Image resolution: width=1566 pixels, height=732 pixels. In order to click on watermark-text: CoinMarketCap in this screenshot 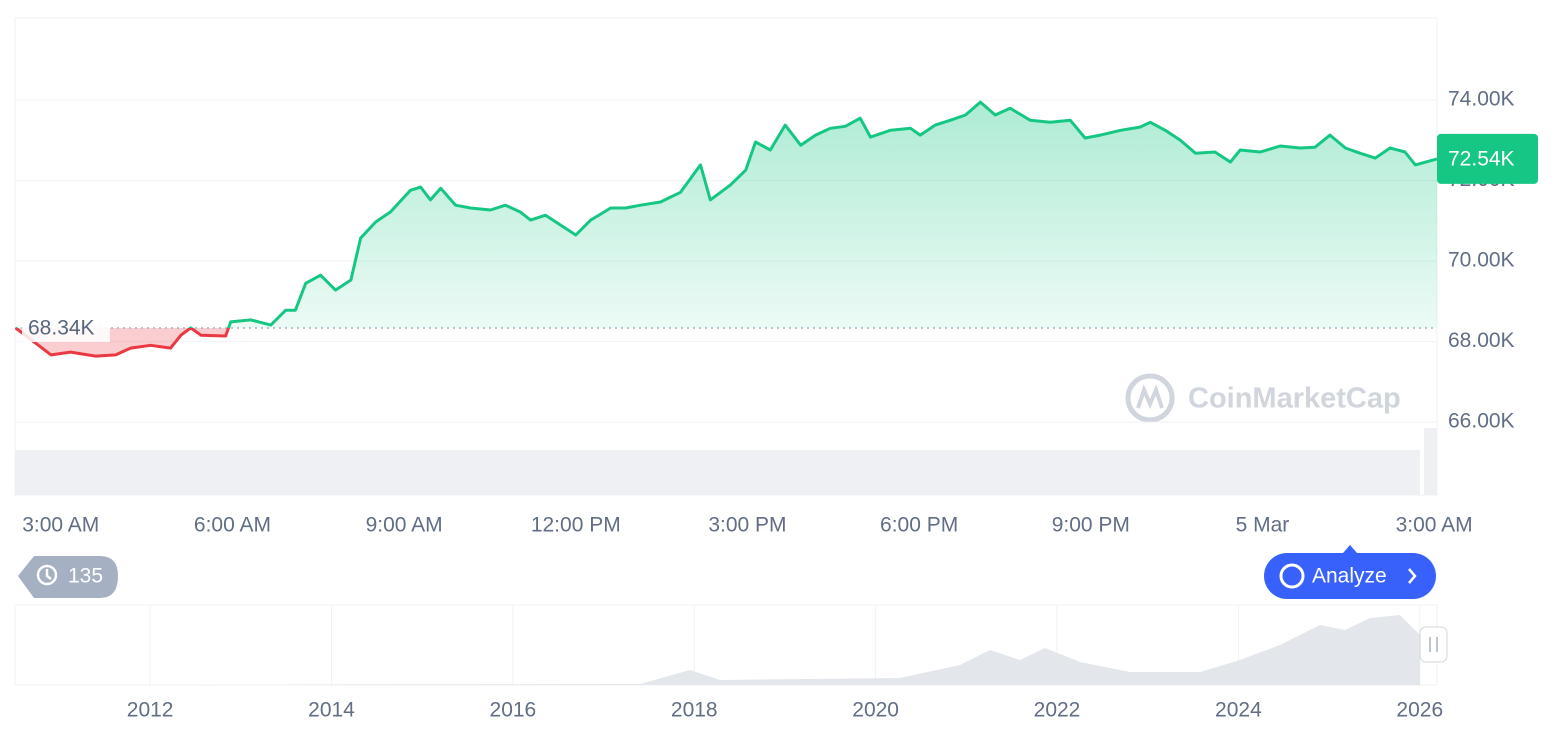, I will do `click(1294, 399)`.